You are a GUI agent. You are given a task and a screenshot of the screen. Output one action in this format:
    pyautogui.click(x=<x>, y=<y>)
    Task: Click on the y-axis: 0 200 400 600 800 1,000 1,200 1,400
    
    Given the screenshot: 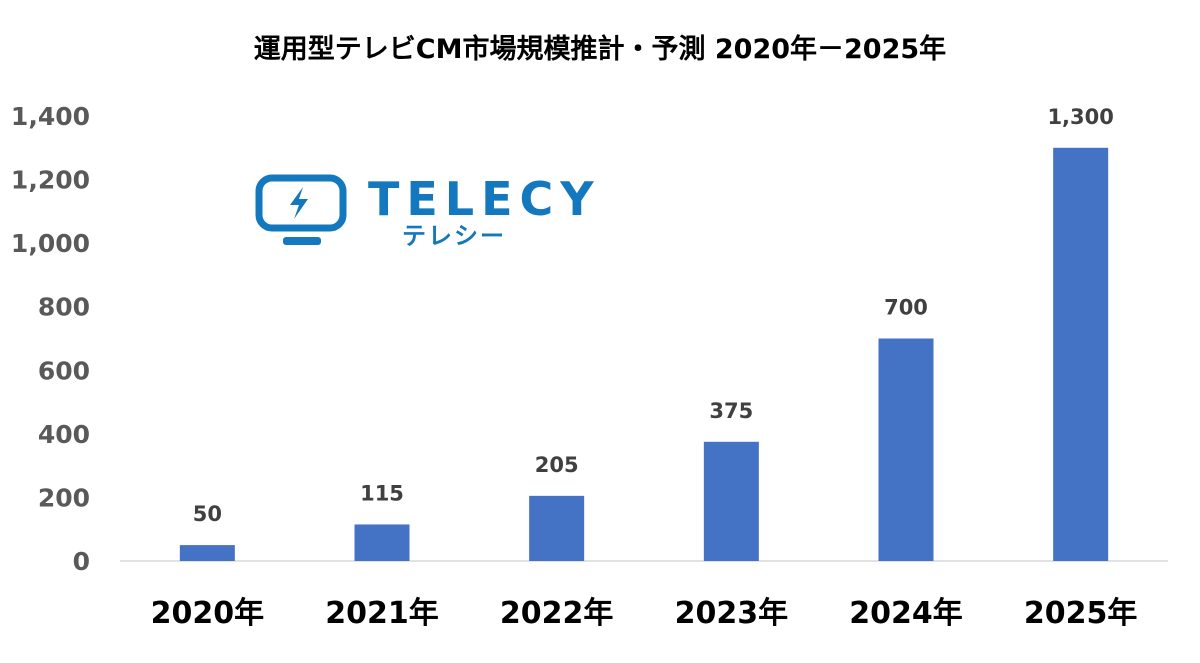 What is the action you would take?
    pyautogui.click(x=50, y=339)
    